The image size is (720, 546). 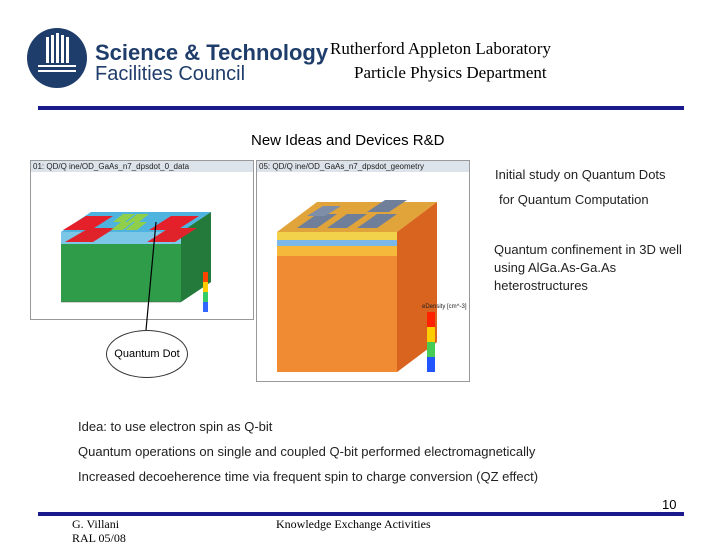 What do you see at coordinates (142, 245) in the screenshot?
I see `figure-left-image` at bounding box center [142, 245].